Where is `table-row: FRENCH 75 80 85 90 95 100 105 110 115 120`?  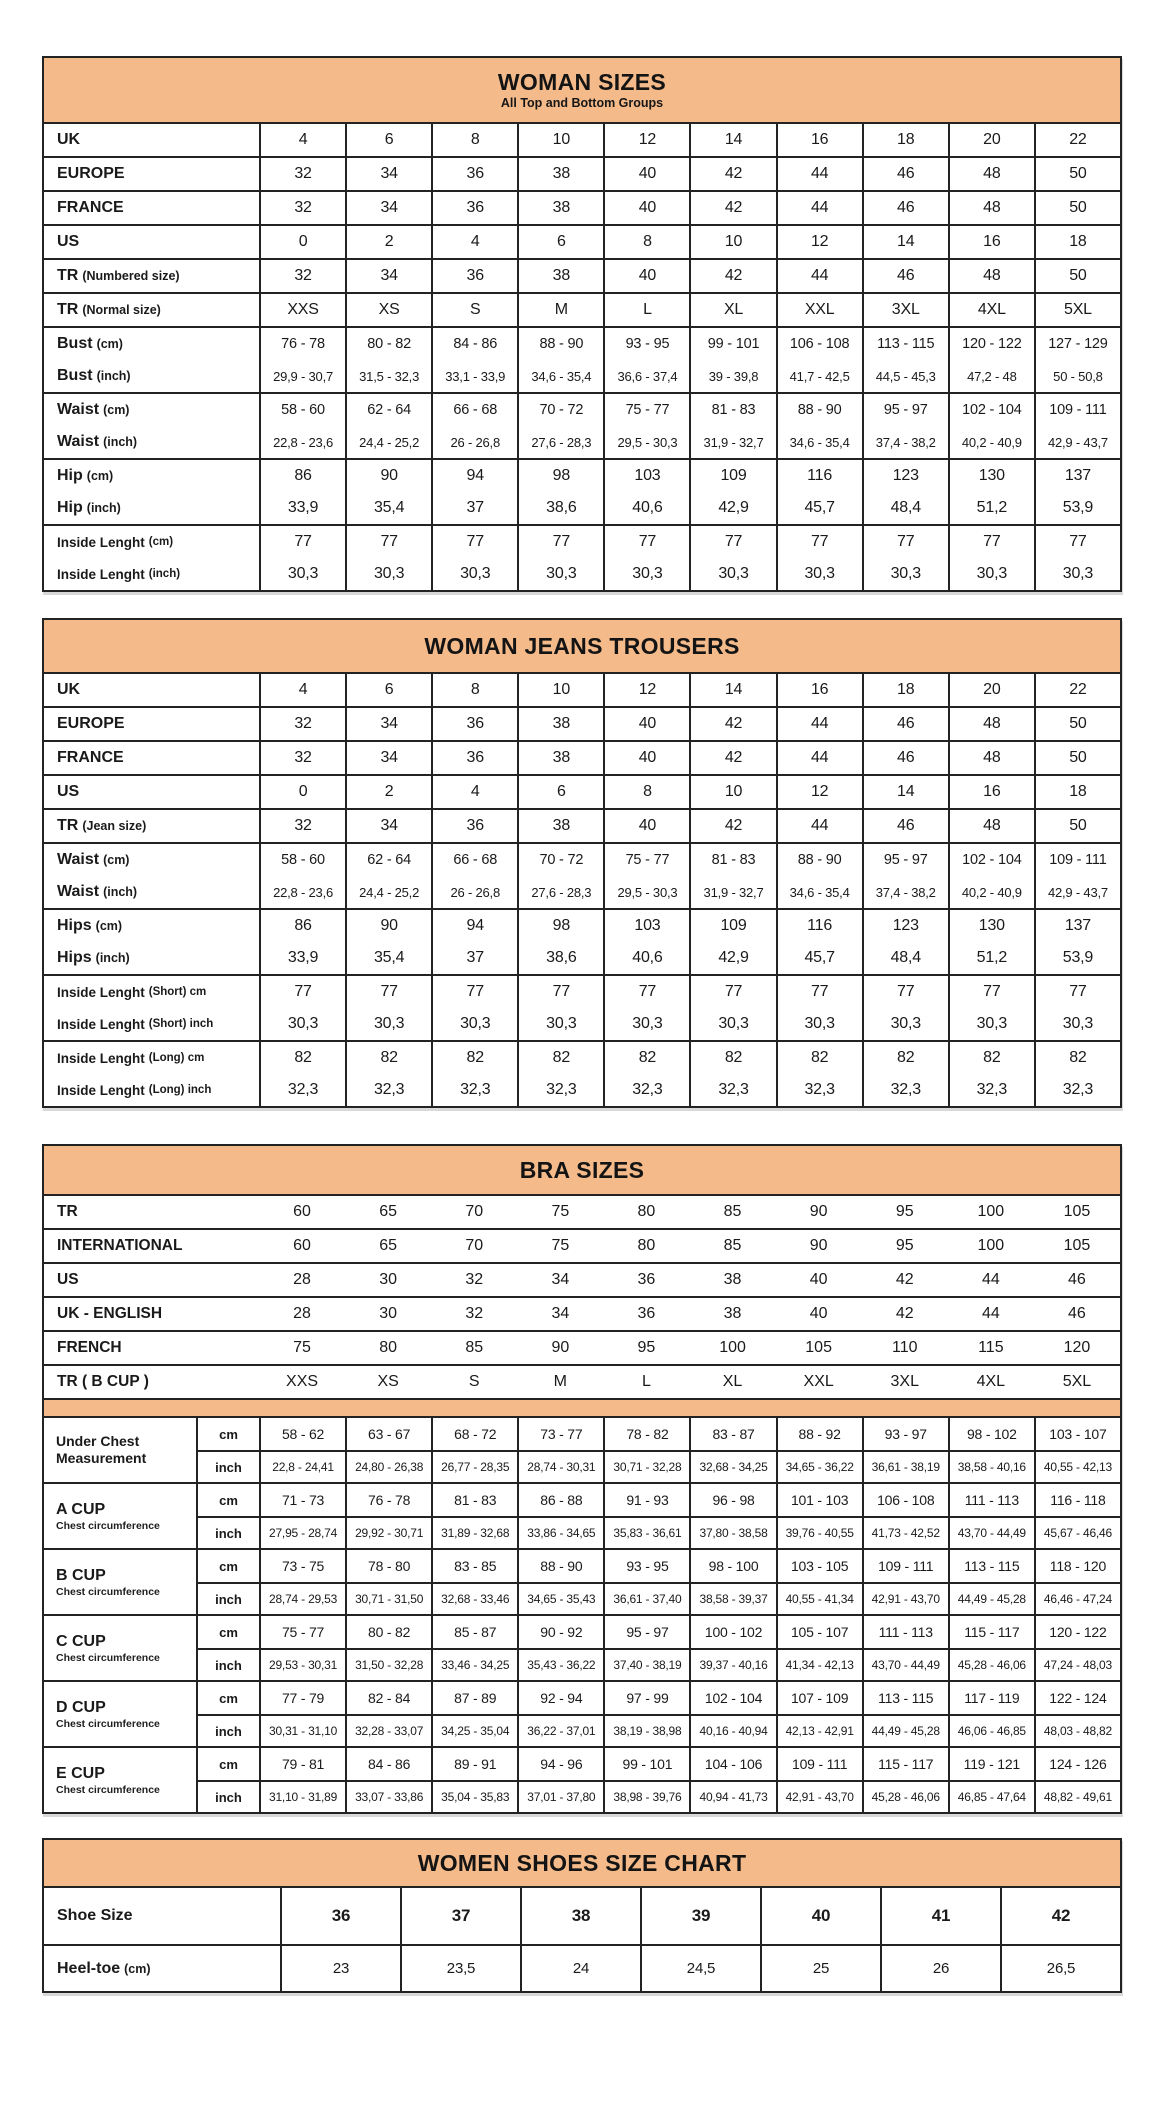
table-row: FRENCH 75 80 85 90 95 100 105 110 115 120 is located at coordinates (582, 1347).